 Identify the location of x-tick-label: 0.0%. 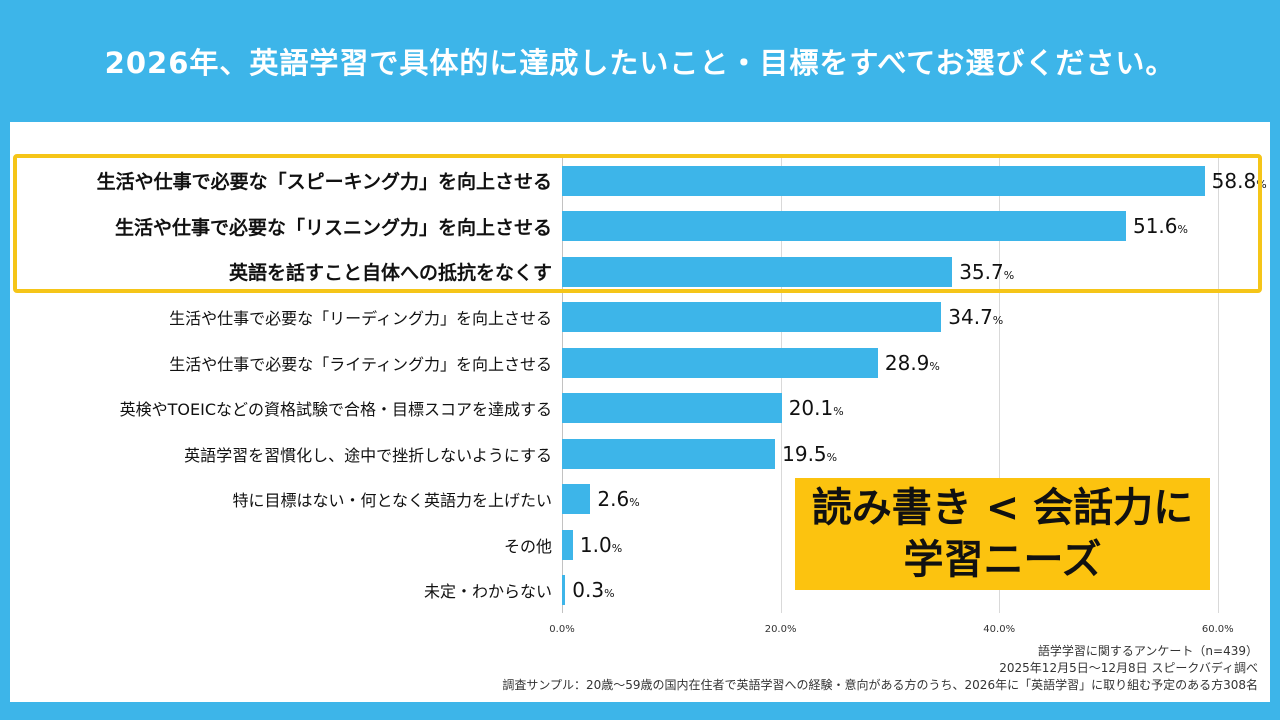
(562, 629).